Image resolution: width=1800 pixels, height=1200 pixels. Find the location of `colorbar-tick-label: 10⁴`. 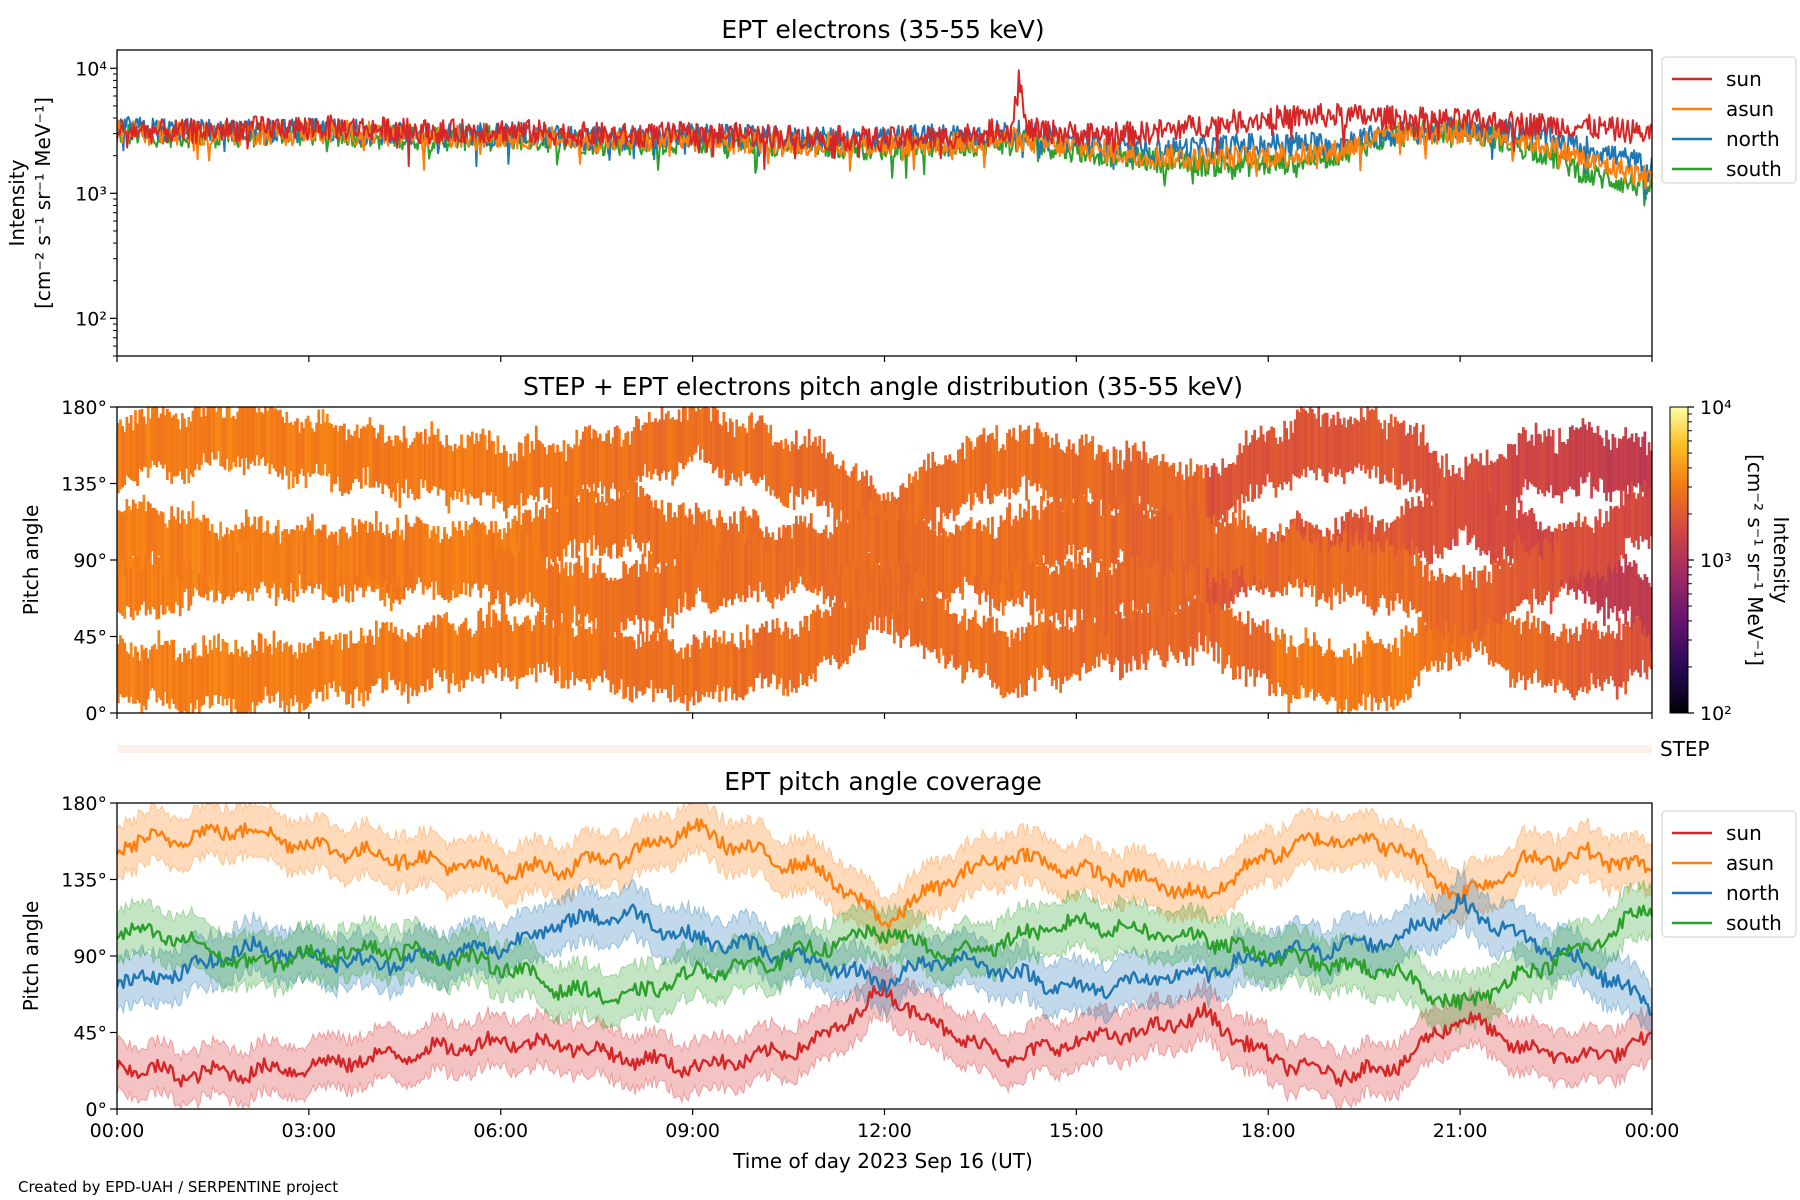

colorbar-tick-label: 10⁴ is located at coordinates (1716, 408).